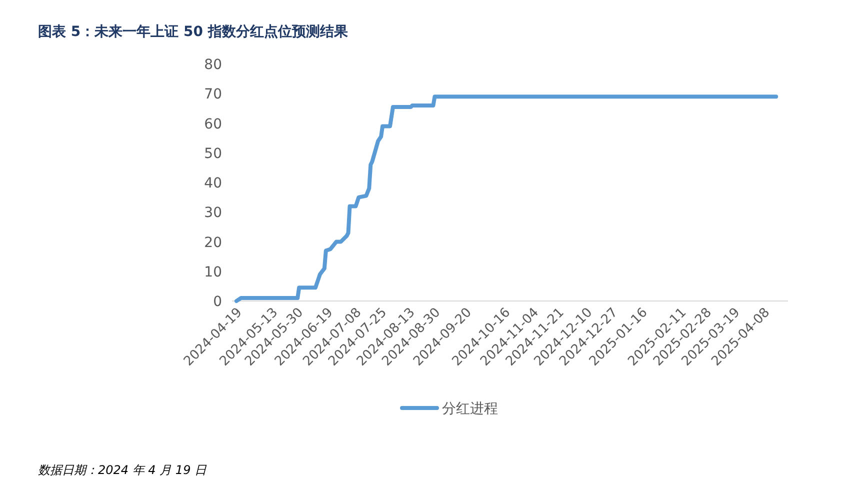 This screenshot has width=854, height=499. What do you see at coordinates (213, 65) in the screenshot?
I see `y-tick-label: 80` at bounding box center [213, 65].